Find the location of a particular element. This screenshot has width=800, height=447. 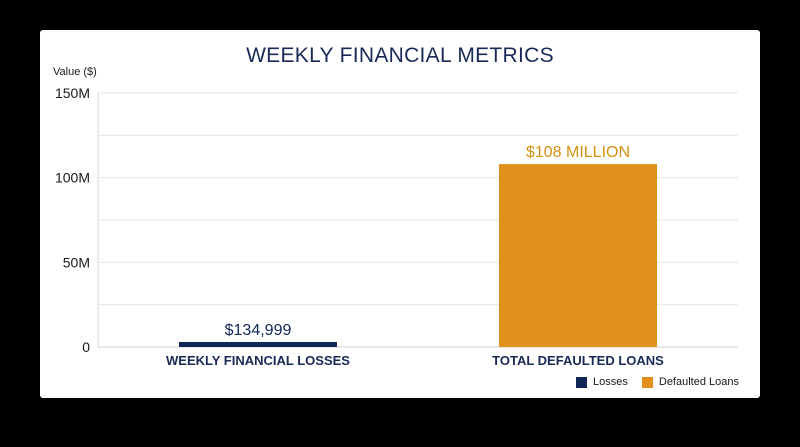

legend-swatch-defaulted-loans is located at coordinates (647, 382).